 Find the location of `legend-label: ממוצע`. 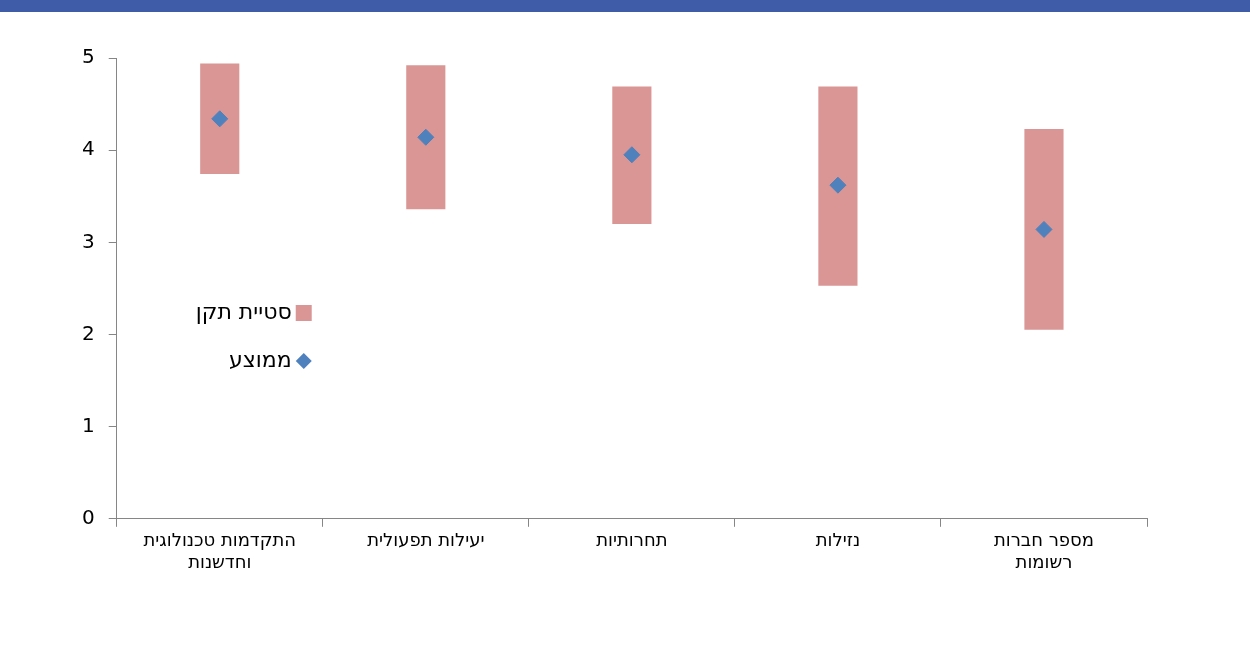

legend-label: ממוצע is located at coordinates (260, 359).